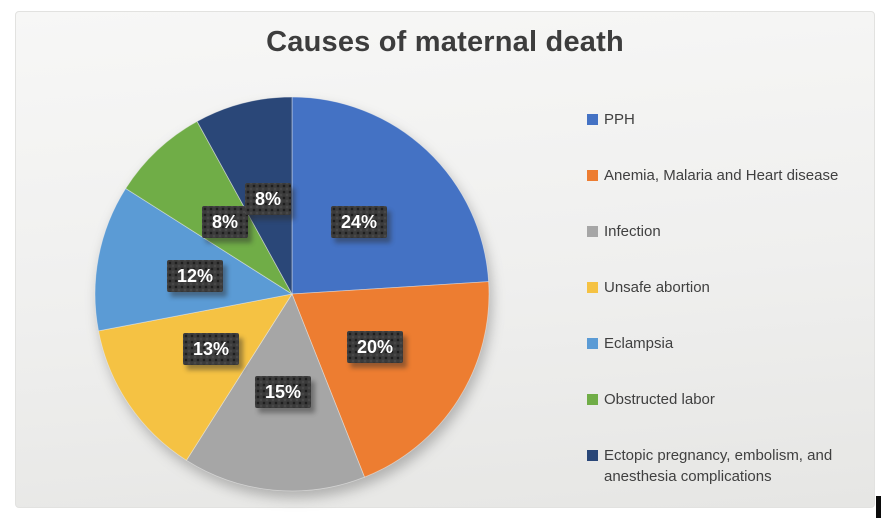 The width and height of the screenshot is (892, 532). Describe the element at coordinates (657, 287) in the screenshot. I see `legend-label: Unsafe abortion` at that location.